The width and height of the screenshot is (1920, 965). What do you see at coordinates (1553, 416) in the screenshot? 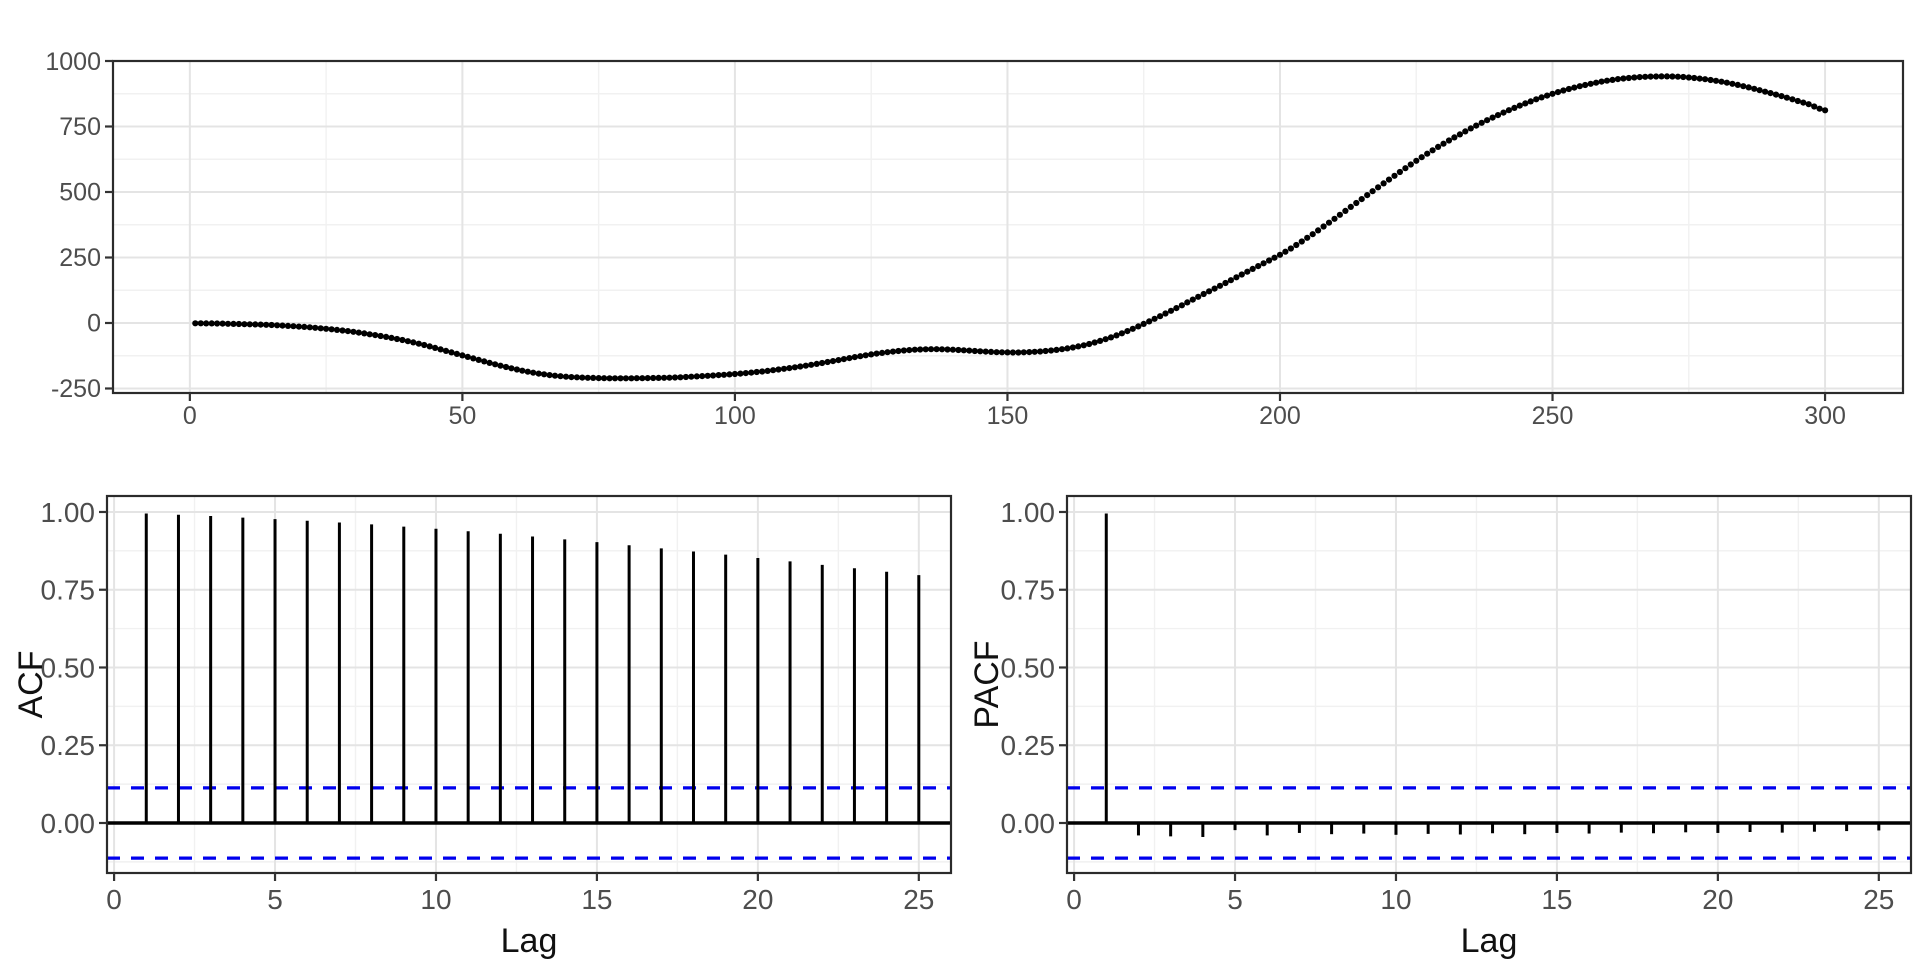
I see `x-tick-label: 250` at bounding box center [1553, 416].